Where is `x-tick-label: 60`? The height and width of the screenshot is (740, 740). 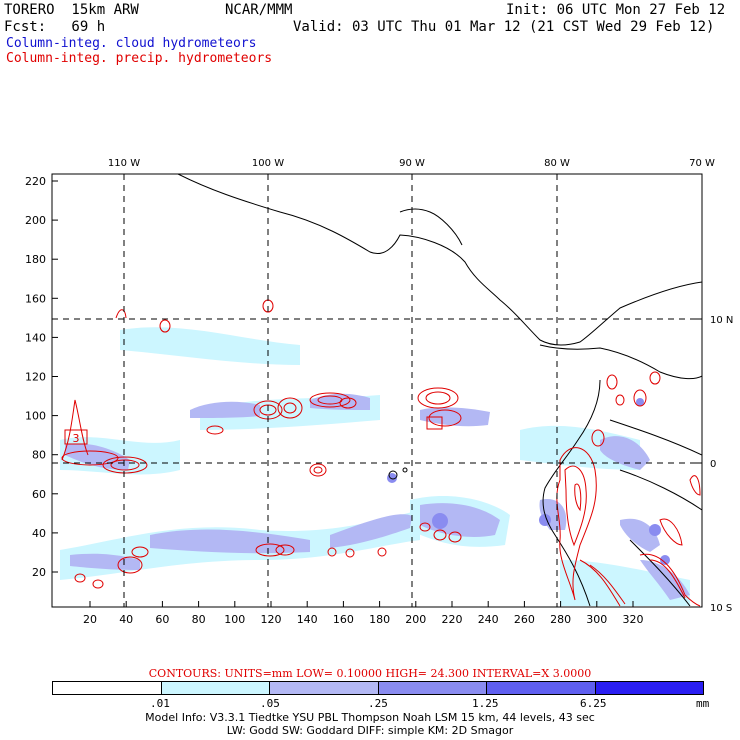 x-tick-label: 60 is located at coordinates (162, 619).